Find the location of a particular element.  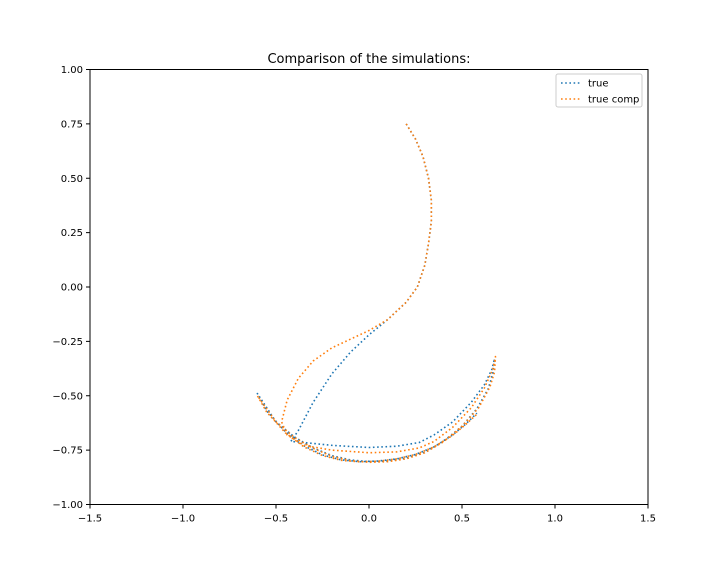

legend-label-0: true is located at coordinates (598, 84).